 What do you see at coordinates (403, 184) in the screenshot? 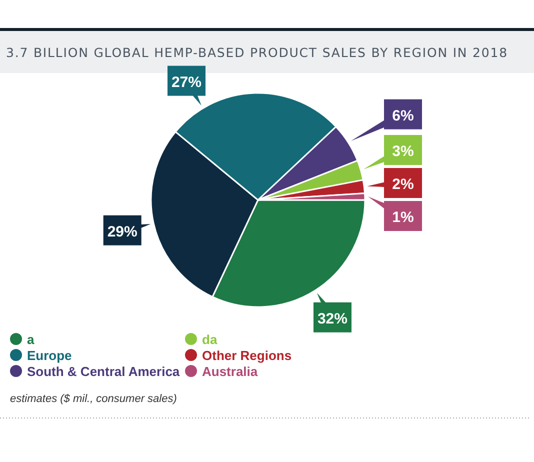
I see `data-label: 2%` at bounding box center [403, 184].